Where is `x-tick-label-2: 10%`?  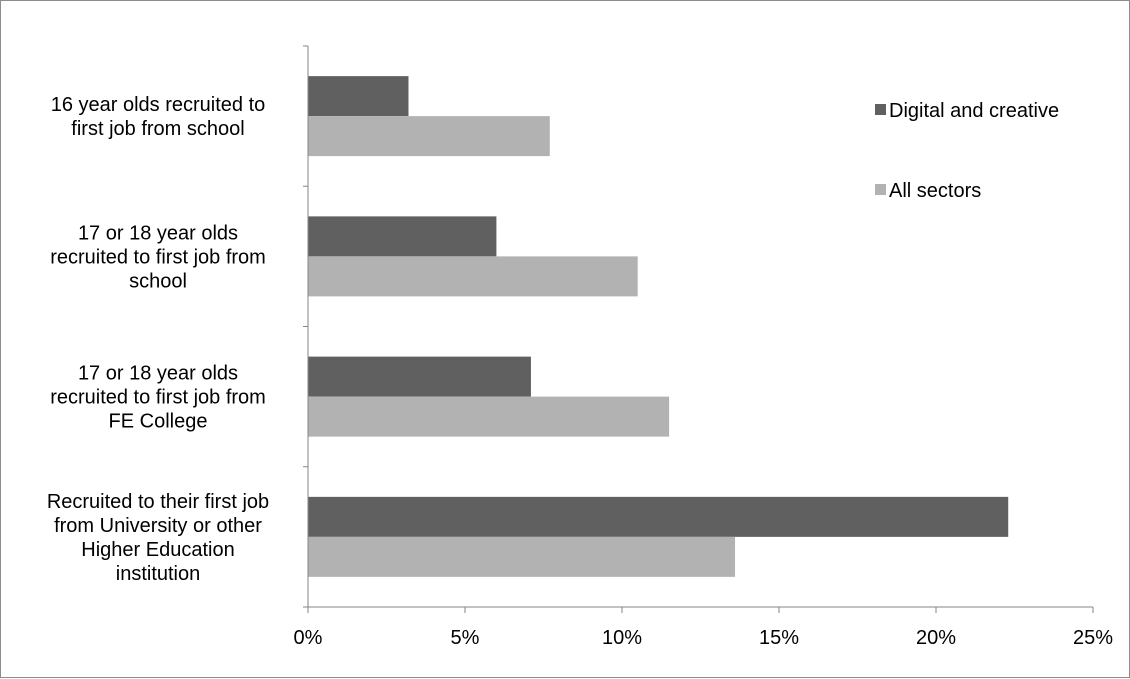
x-tick-label-2: 10% is located at coordinates (622, 638).